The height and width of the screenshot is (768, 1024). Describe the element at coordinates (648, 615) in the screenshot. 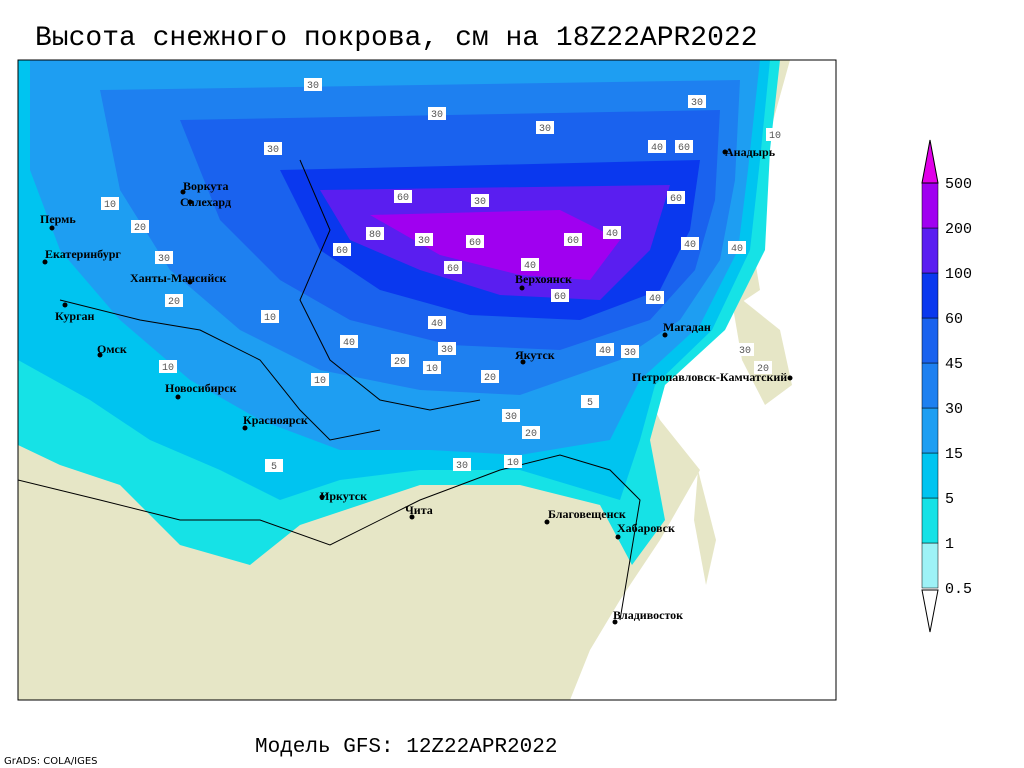

I see `city-name: Владивосток` at that location.